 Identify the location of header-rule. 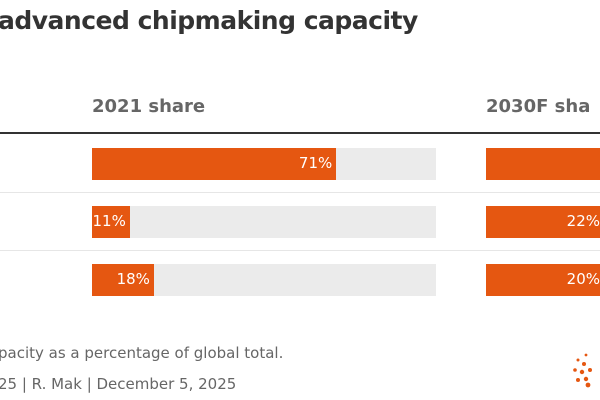
(300, 133).